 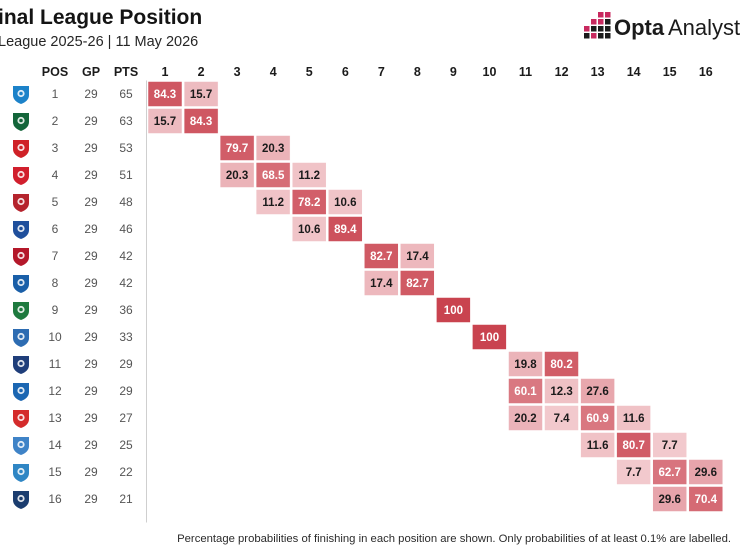 I want to click on heatmap-cell: 89.4, so click(x=345, y=229).